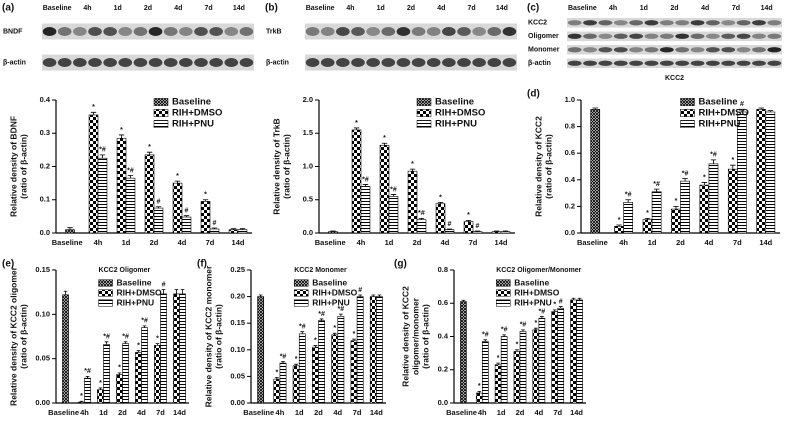 This screenshot has width=786, height=425. I want to click on chart-subtitle: KCC2 Oligomer, so click(125, 270).